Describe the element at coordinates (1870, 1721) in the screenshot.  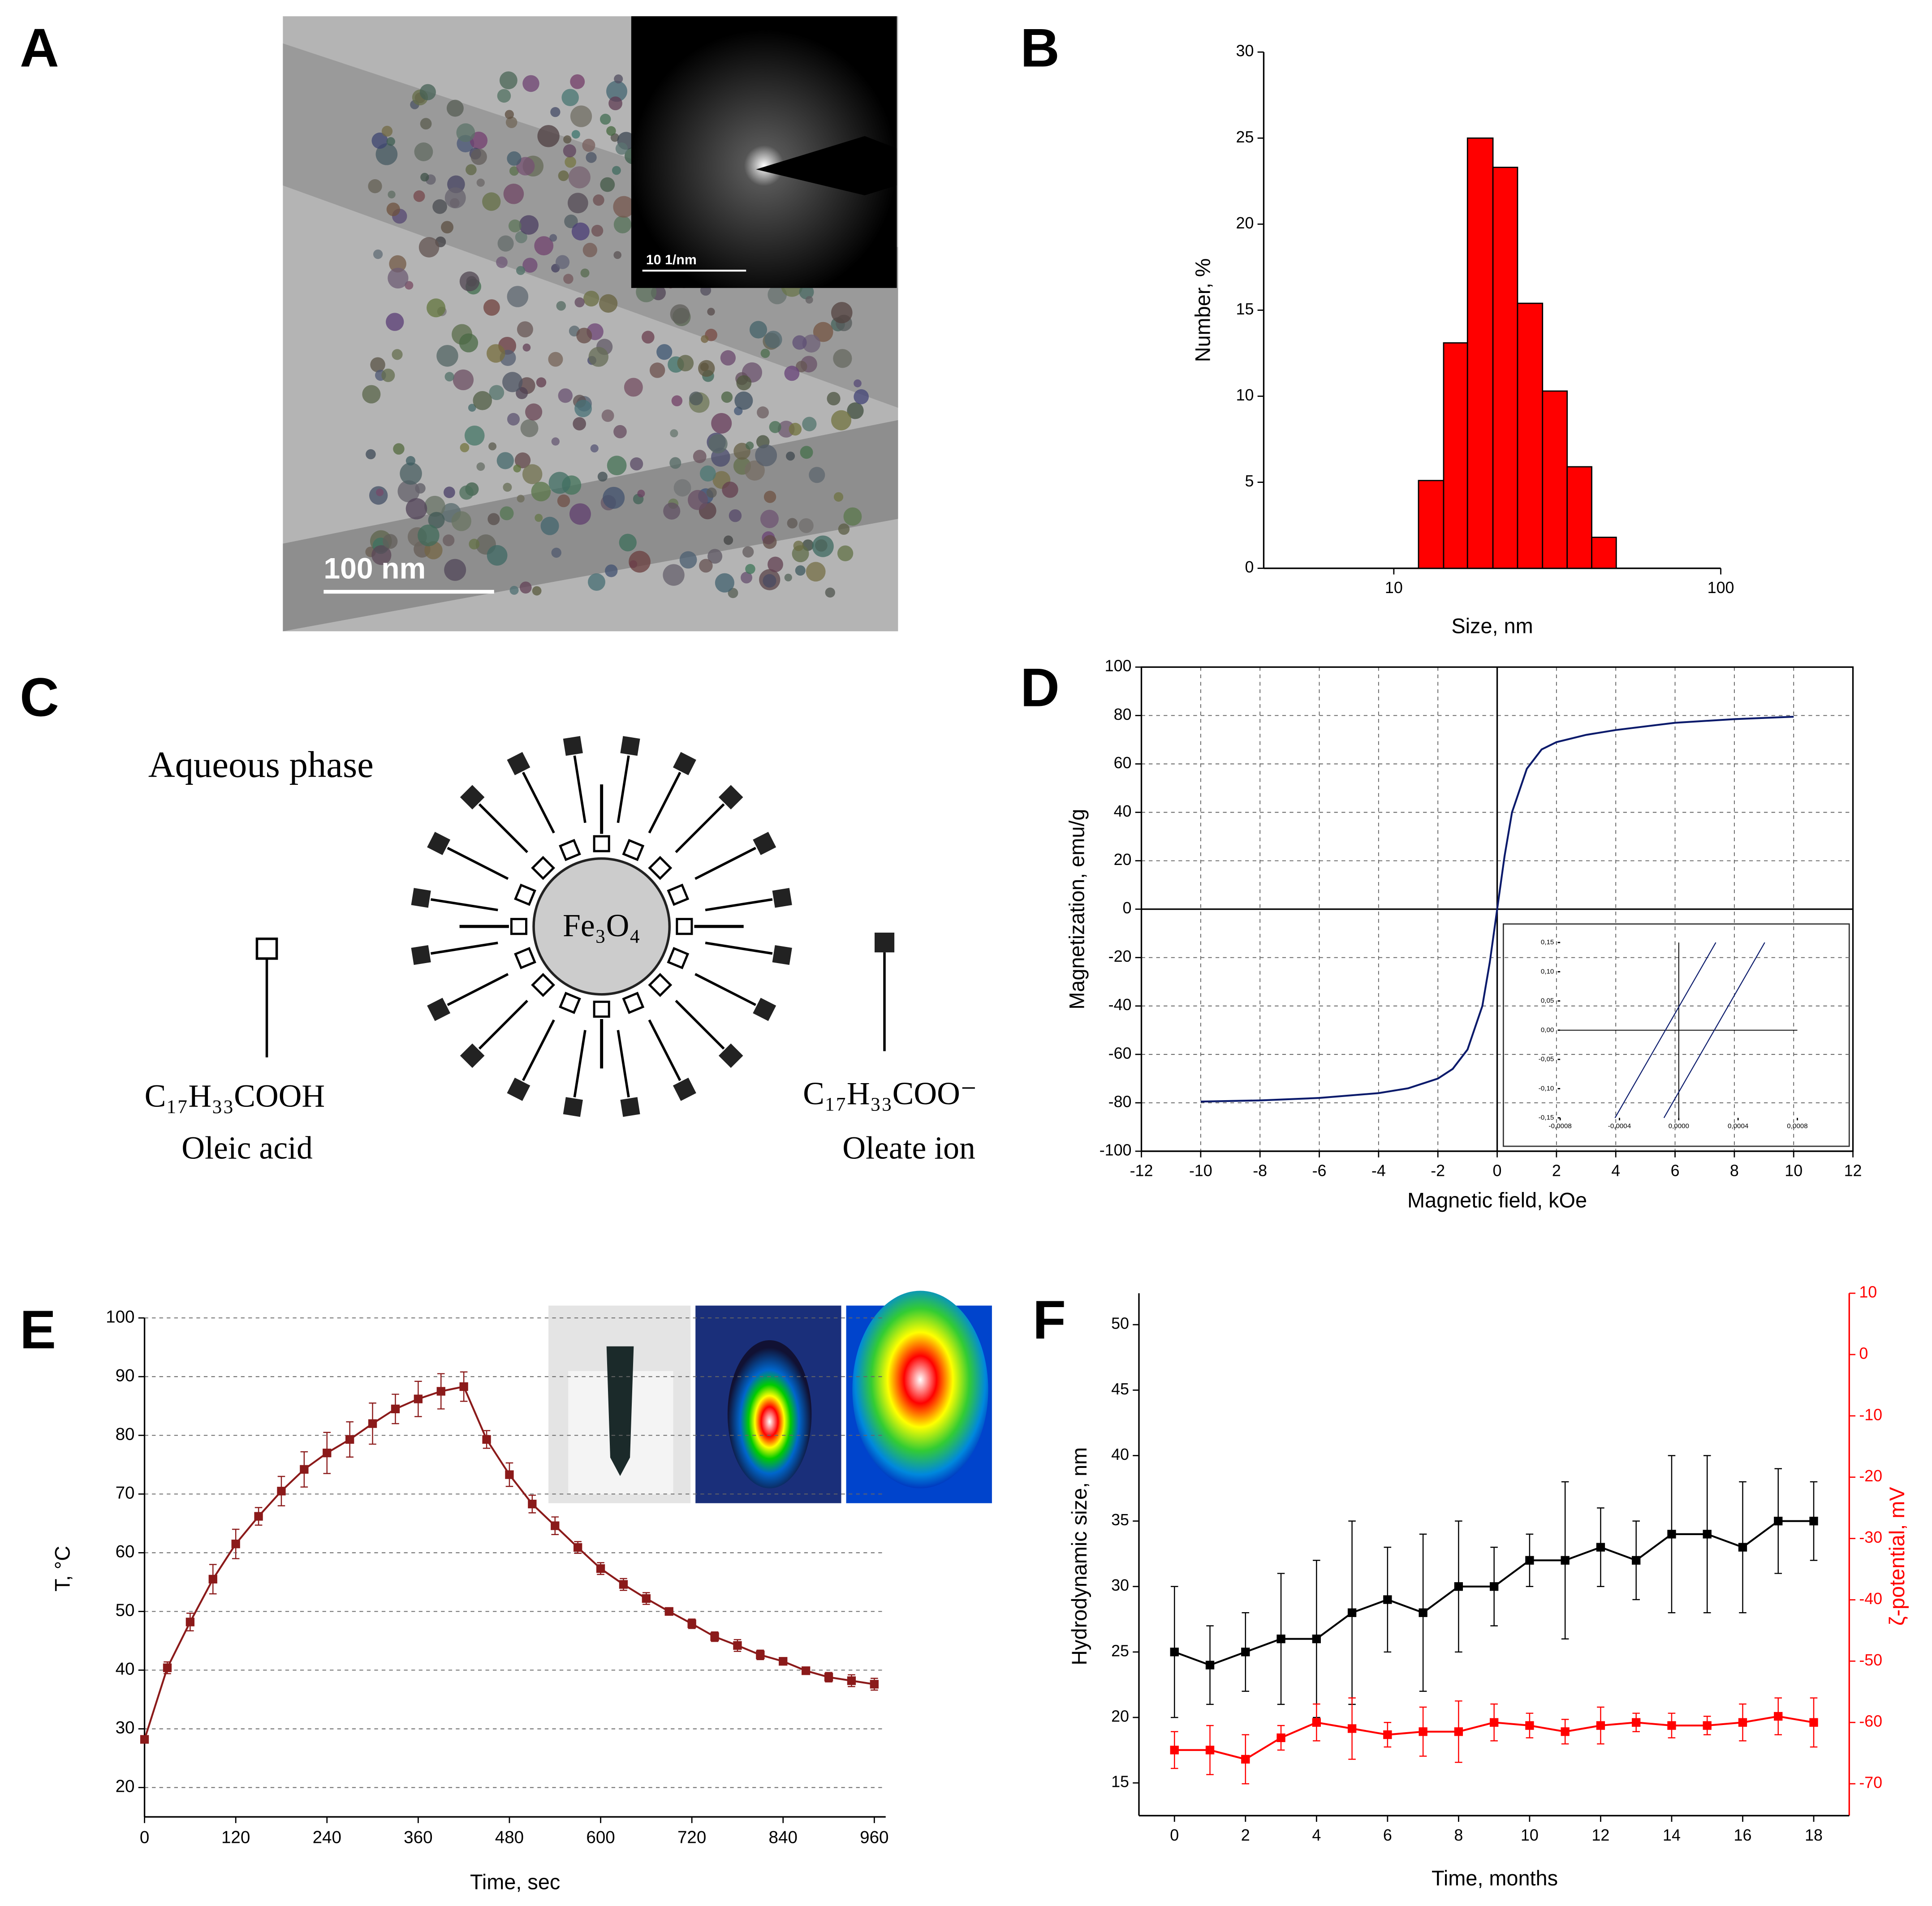
I see `y2-tick-label: -60` at that location.